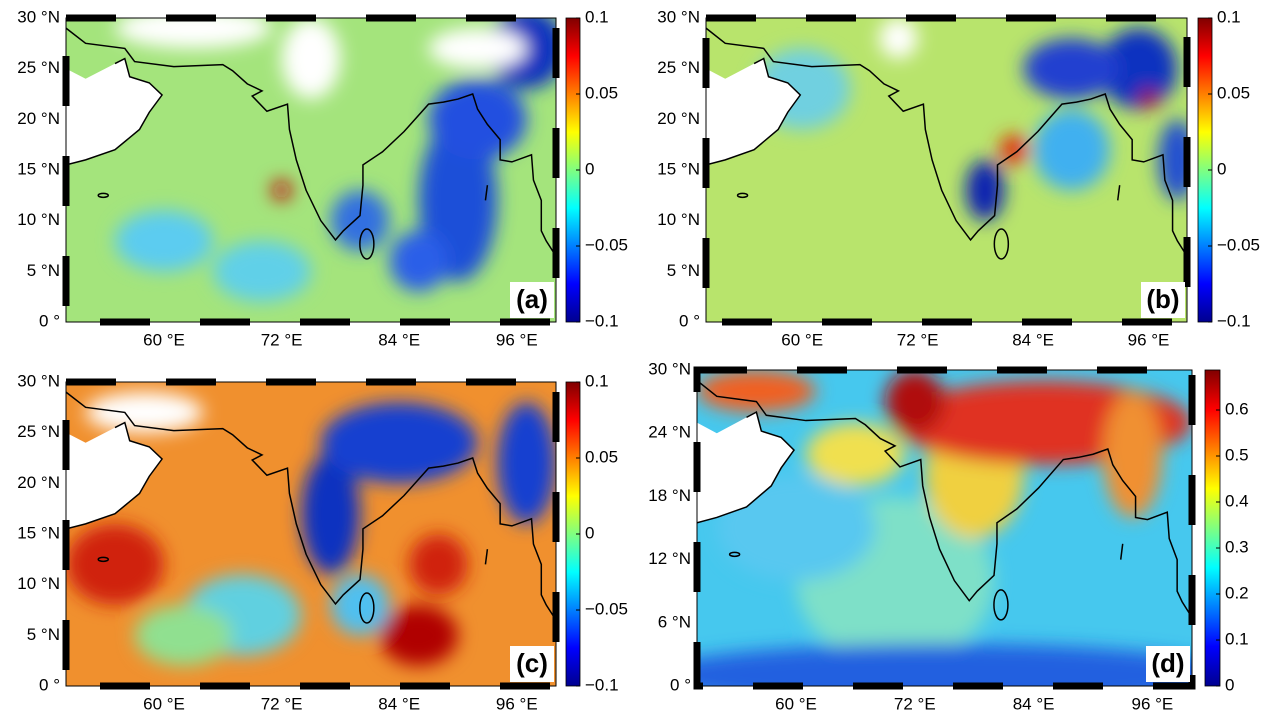 Image resolution: width=1263 pixels, height=718 pixels. What do you see at coordinates (669, 558) in the screenshot?
I see `lat-label: 12 °N` at bounding box center [669, 558].